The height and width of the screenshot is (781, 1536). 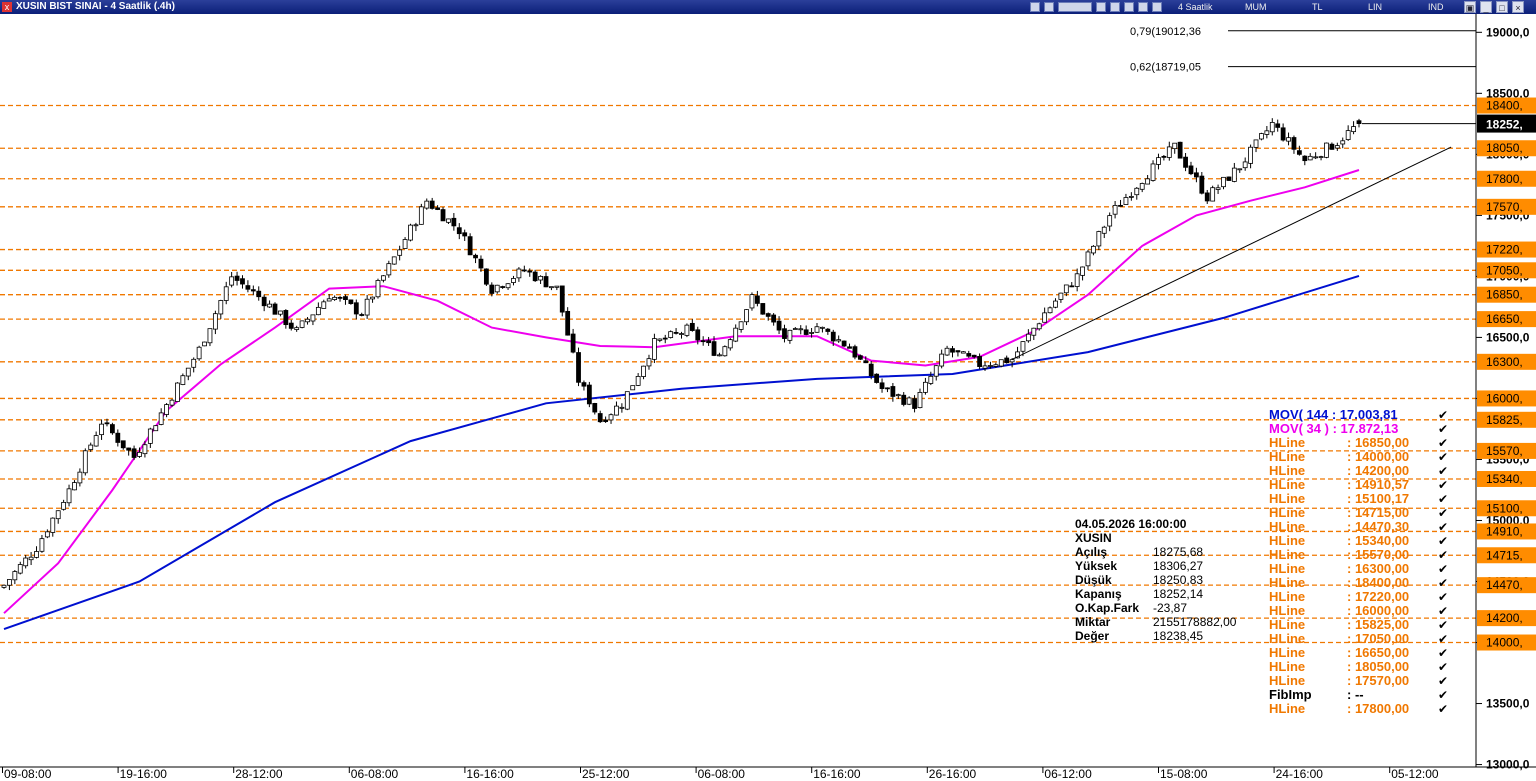 What do you see at coordinates (1129, 7) in the screenshot?
I see `pencil-icon` at bounding box center [1129, 7].